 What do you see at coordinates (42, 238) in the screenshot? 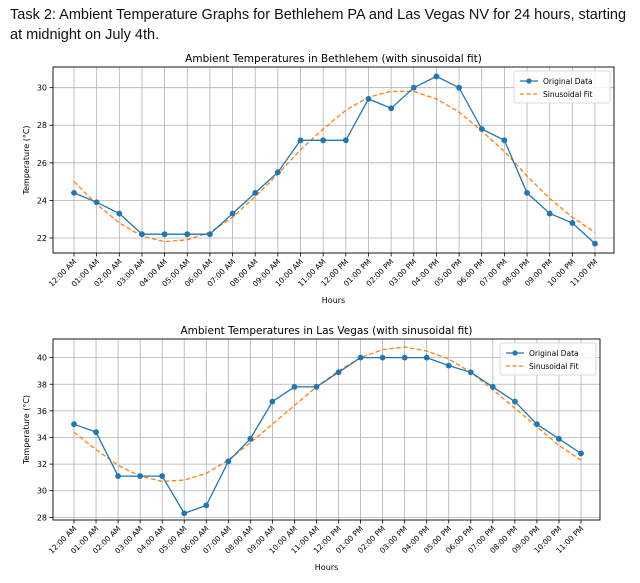
I see `y-tick-label: 22` at bounding box center [42, 238].